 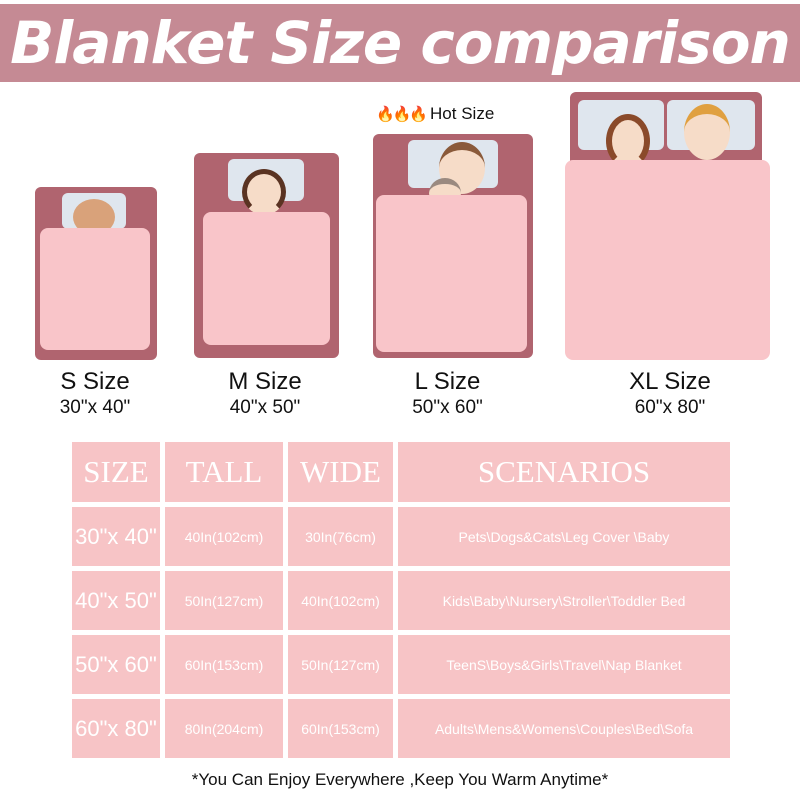 I want to click on size-label-l: L Size 50"x 60", so click(x=447, y=393).